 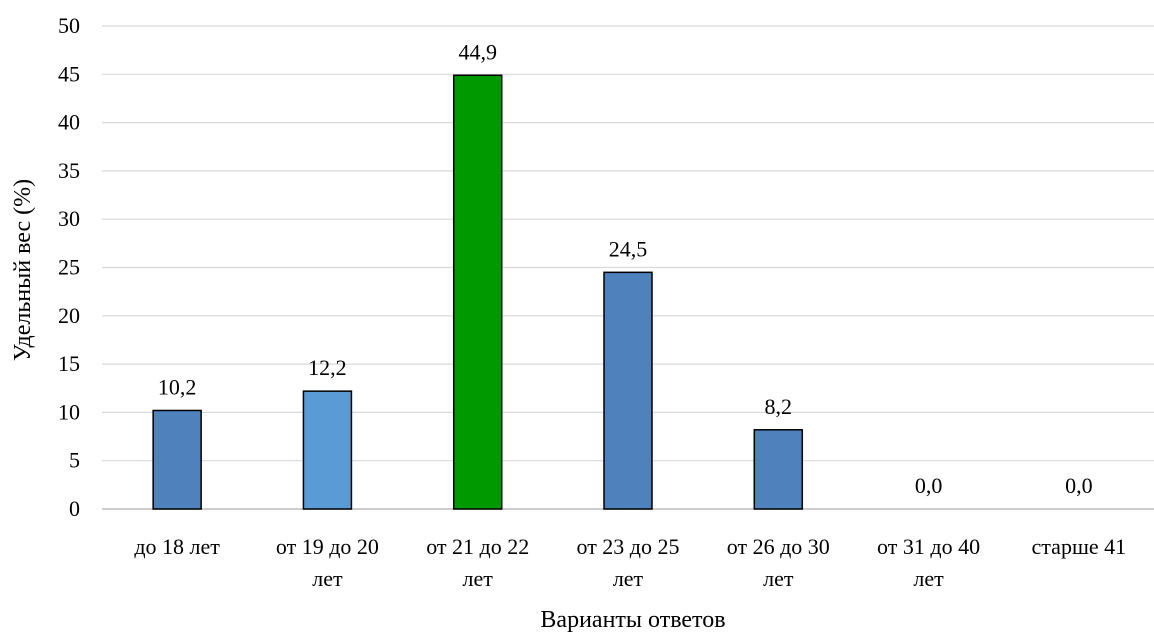 What do you see at coordinates (69, 25) in the screenshot?
I see `y-tick-label: 50` at bounding box center [69, 25].